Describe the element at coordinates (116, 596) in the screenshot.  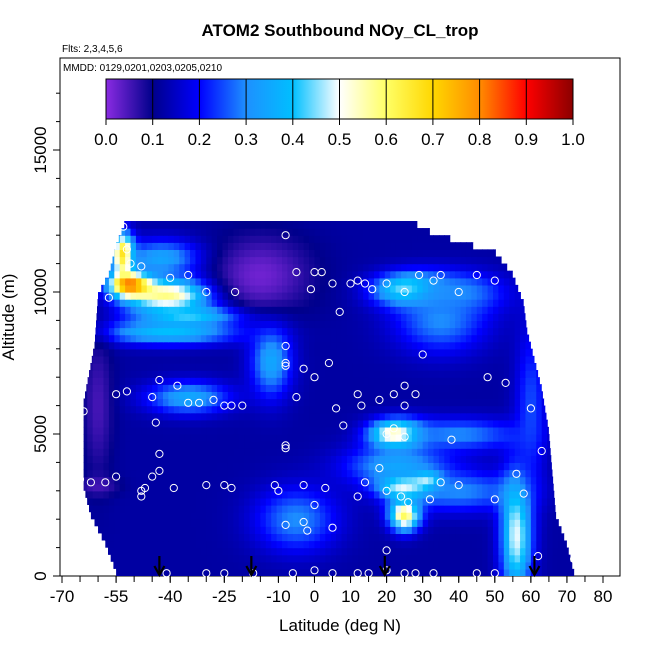
I see `x-tick-label: -55` at that location.